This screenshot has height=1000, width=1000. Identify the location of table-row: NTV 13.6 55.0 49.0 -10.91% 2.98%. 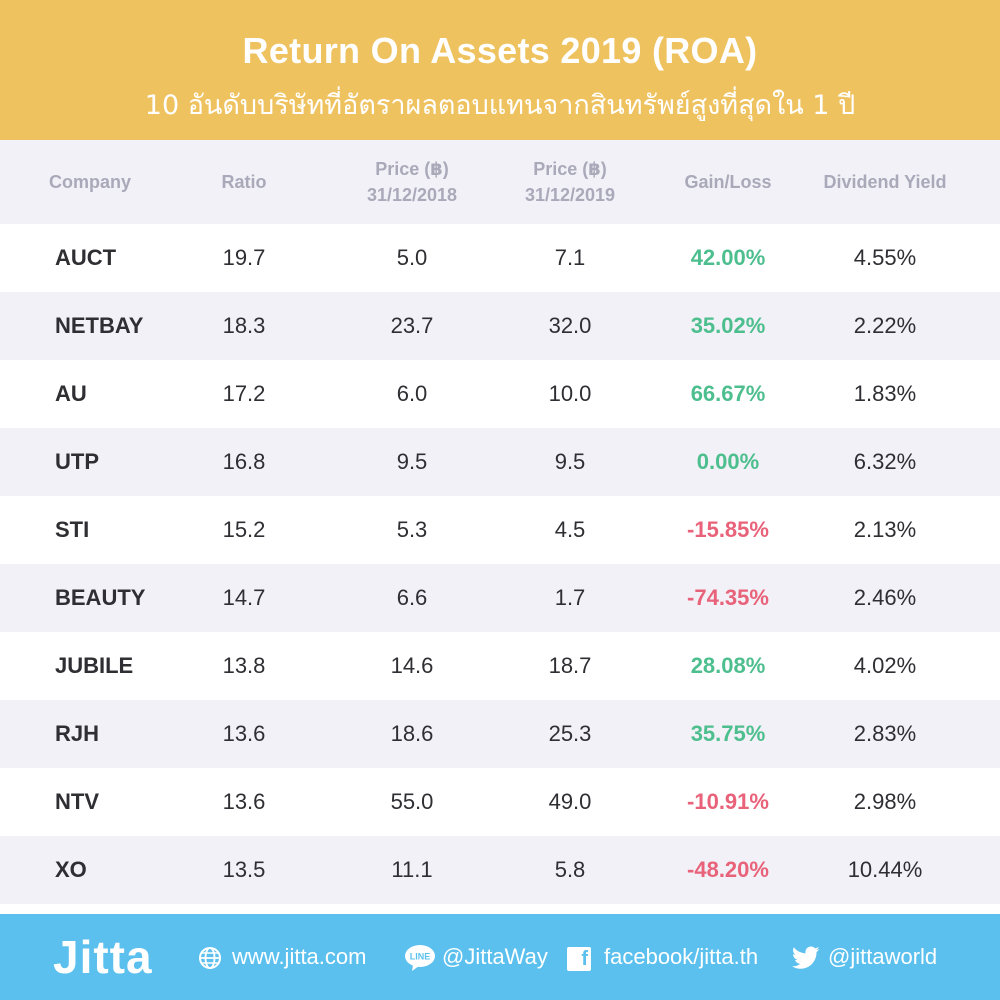
(500, 802).